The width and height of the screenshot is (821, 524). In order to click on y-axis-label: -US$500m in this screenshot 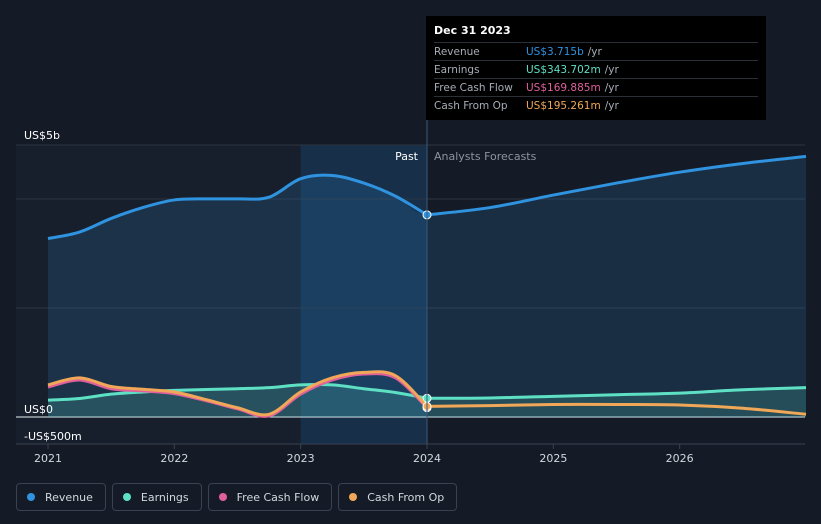, I will do `click(53, 436)`.